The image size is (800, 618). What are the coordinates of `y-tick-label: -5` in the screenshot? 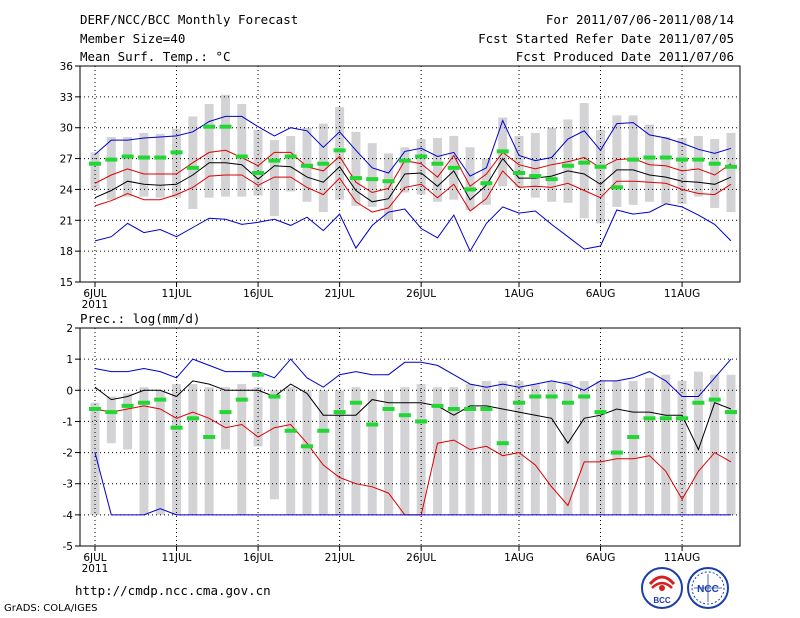 It's located at (68, 547).